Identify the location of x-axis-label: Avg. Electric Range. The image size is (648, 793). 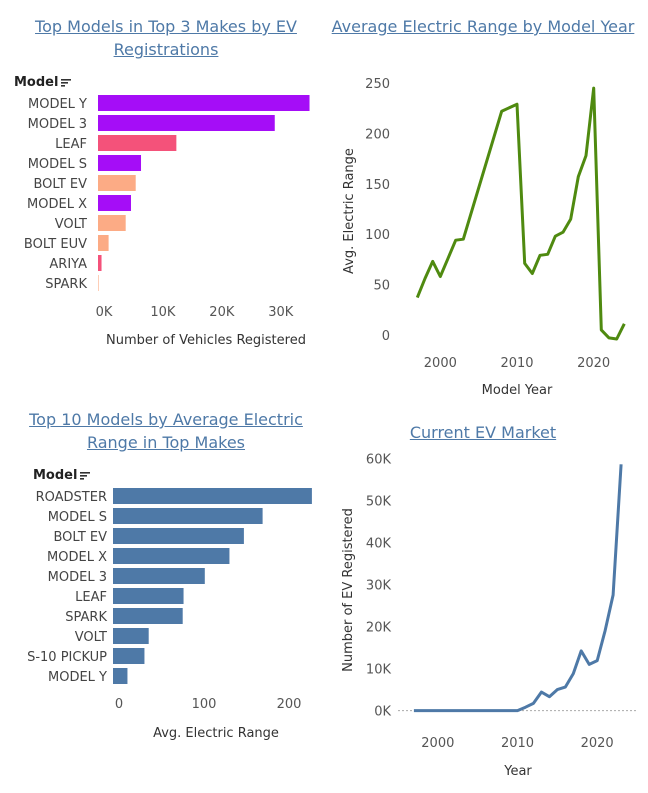
(216, 733).